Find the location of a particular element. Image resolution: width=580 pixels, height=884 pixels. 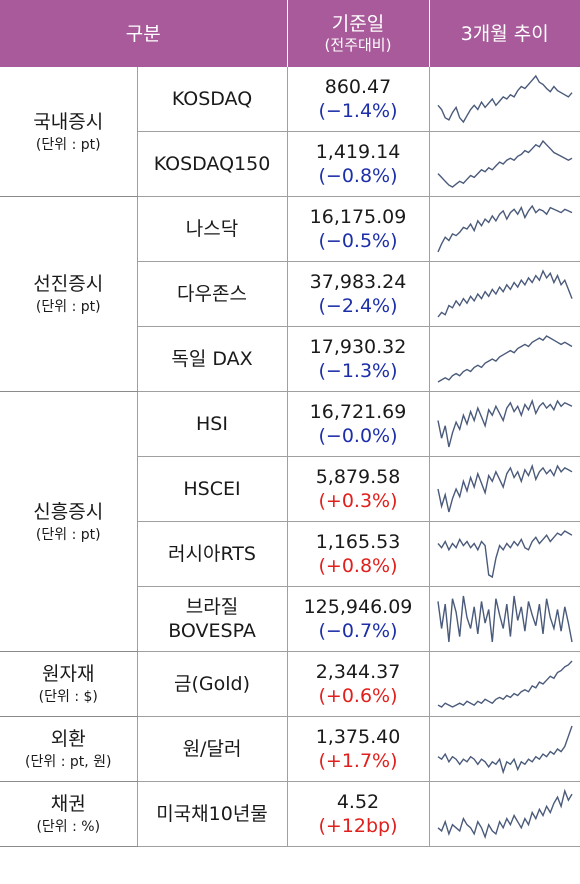

value-cell: 1,165.53 (+0.8%) is located at coordinates (358, 554).